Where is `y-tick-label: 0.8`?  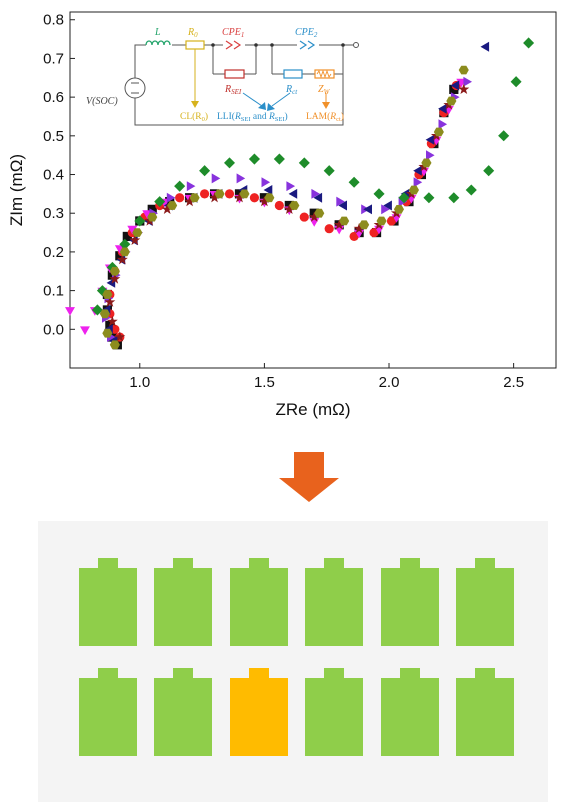
y-tick-label: 0.8 is located at coordinates (53, 20).